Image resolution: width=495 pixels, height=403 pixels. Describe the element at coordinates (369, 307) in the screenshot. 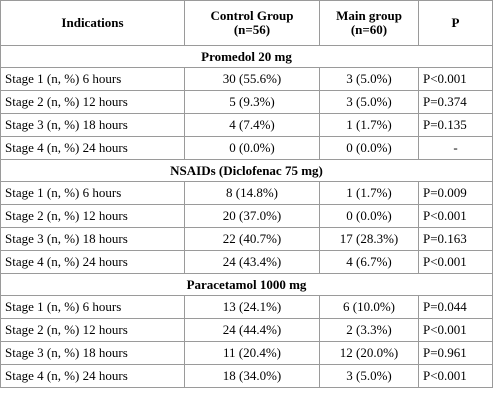

I see `main-group-cell: 6 (10.0%)` at that location.